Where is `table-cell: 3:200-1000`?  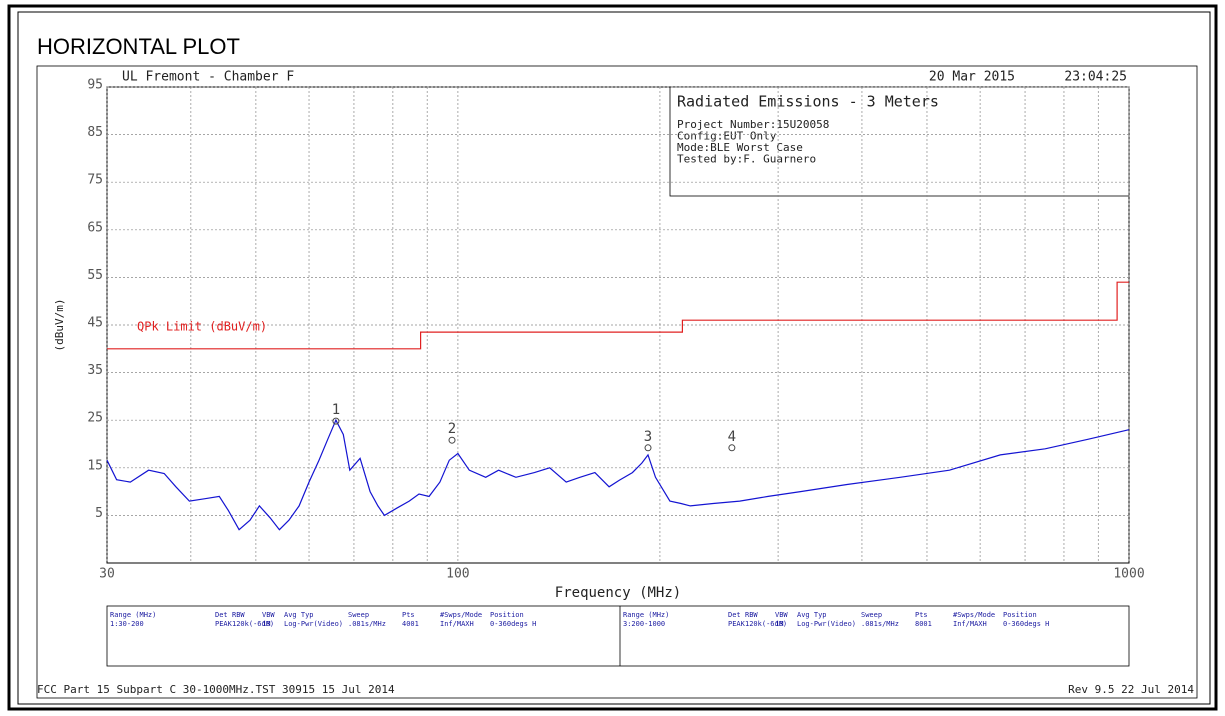
table-cell: 3:200-1000 is located at coordinates (644, 624).